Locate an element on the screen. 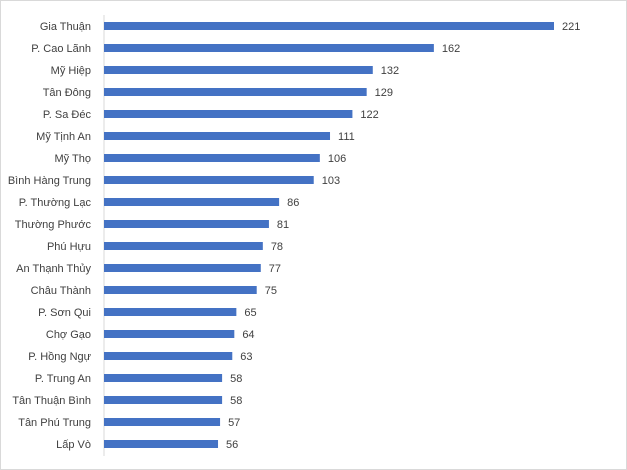 This screenshot has width=627, height=470. value-label: 221 is located at coordinates (571, 27).